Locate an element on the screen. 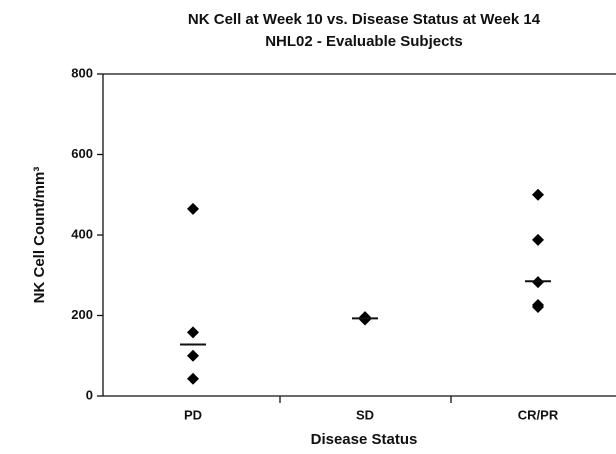 This screenshot has width=616, height=454. chart-subtitle: NHL02 - Evaluable Subjects is located at coordinates (364, 41).